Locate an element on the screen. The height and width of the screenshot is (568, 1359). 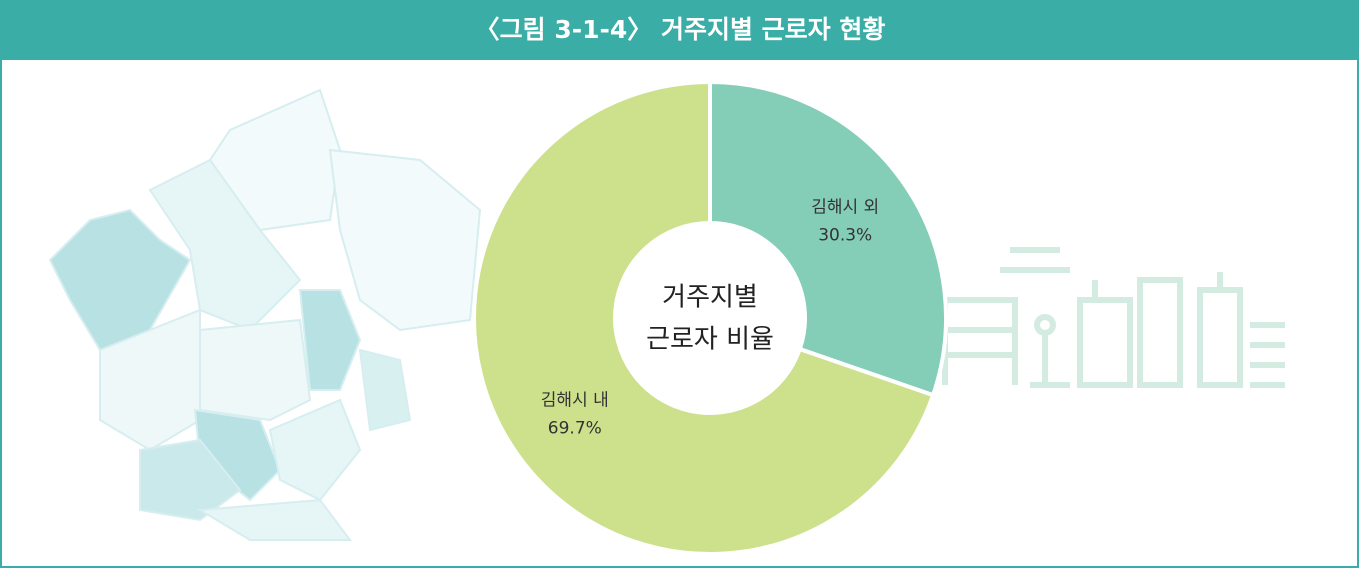
city-decoration is located at coordinates (1113, 317).